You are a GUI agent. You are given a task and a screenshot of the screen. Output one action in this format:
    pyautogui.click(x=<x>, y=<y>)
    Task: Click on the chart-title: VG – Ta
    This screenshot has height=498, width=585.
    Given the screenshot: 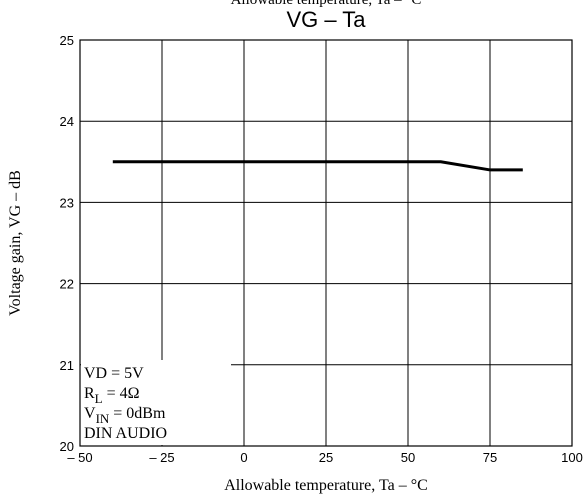 What is the action you would take?
    pyautogui.click(x=326, y=19)
    